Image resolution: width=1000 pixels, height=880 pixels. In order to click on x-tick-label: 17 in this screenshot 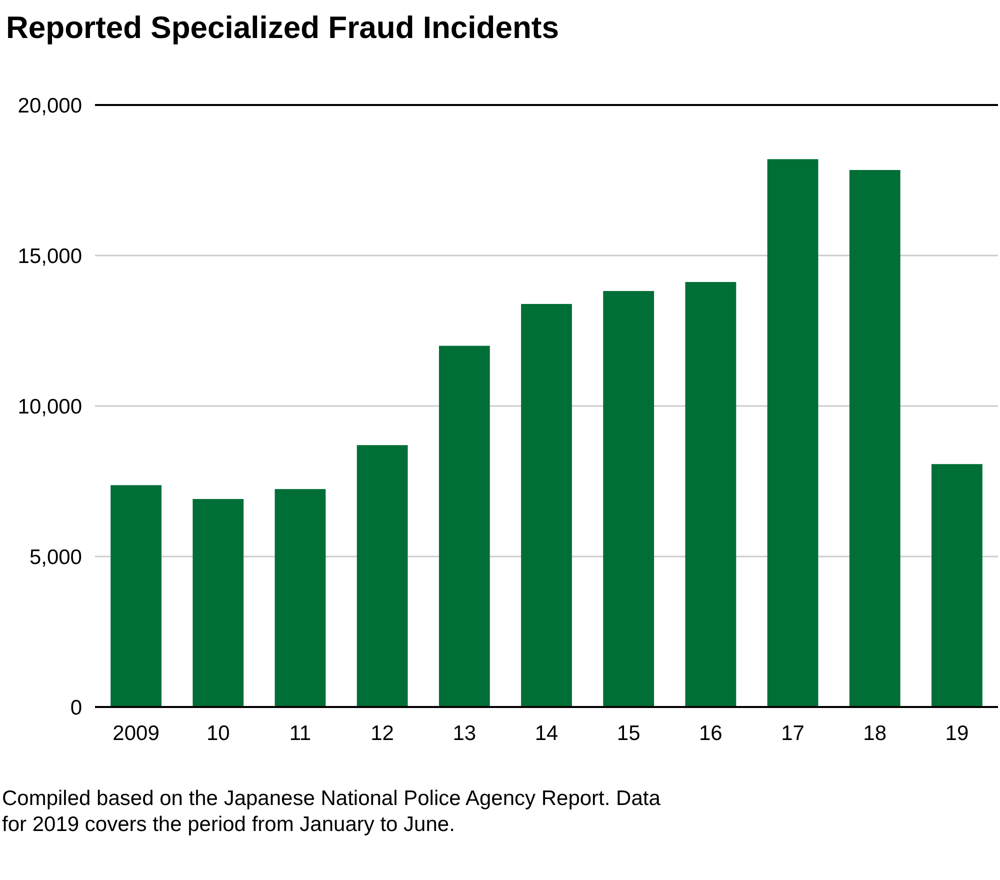, I will do `click(792, 733)`.